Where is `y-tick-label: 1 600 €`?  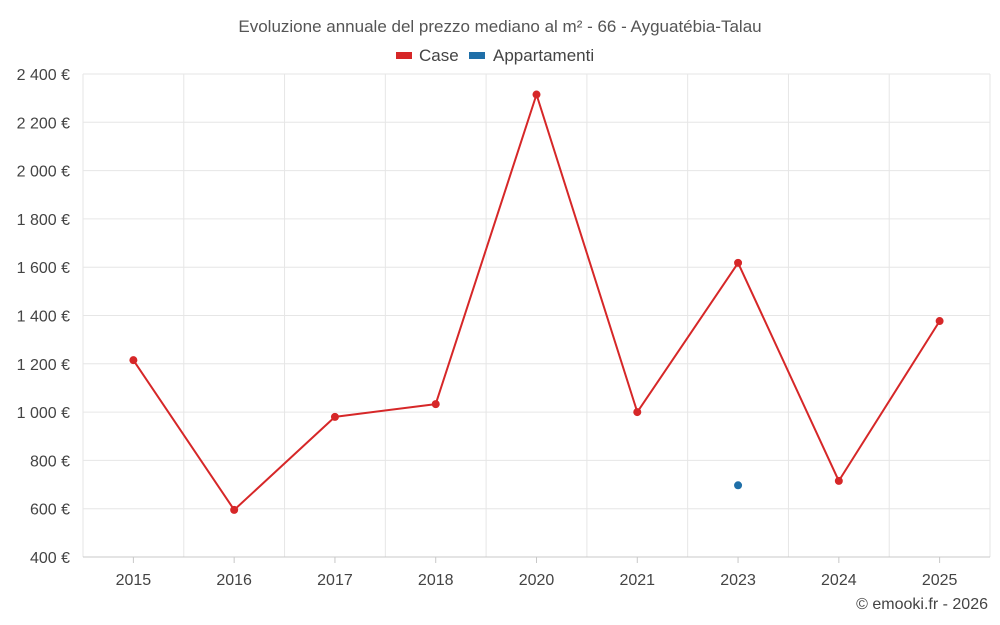
y-tick-label: 1 600 € is located at coordinates (43, 268).